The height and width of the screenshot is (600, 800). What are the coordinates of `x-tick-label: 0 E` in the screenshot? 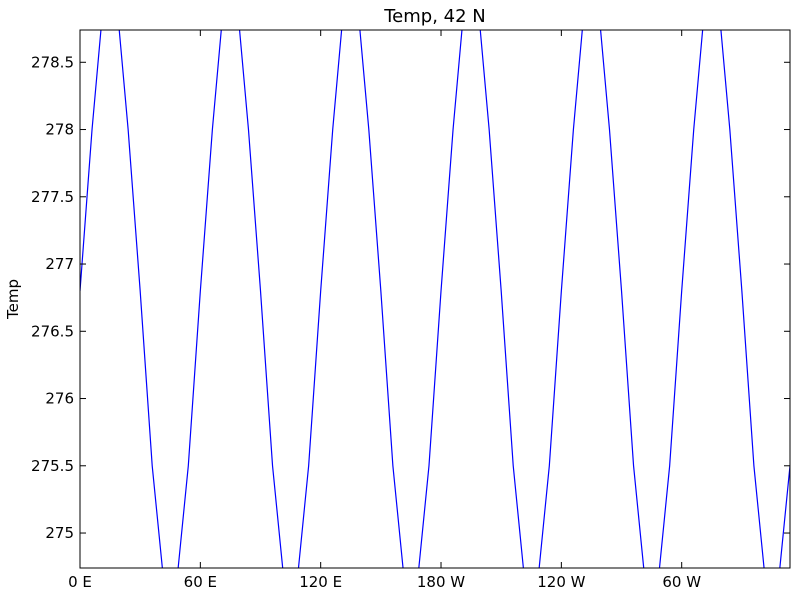 It's located at (80, 582).